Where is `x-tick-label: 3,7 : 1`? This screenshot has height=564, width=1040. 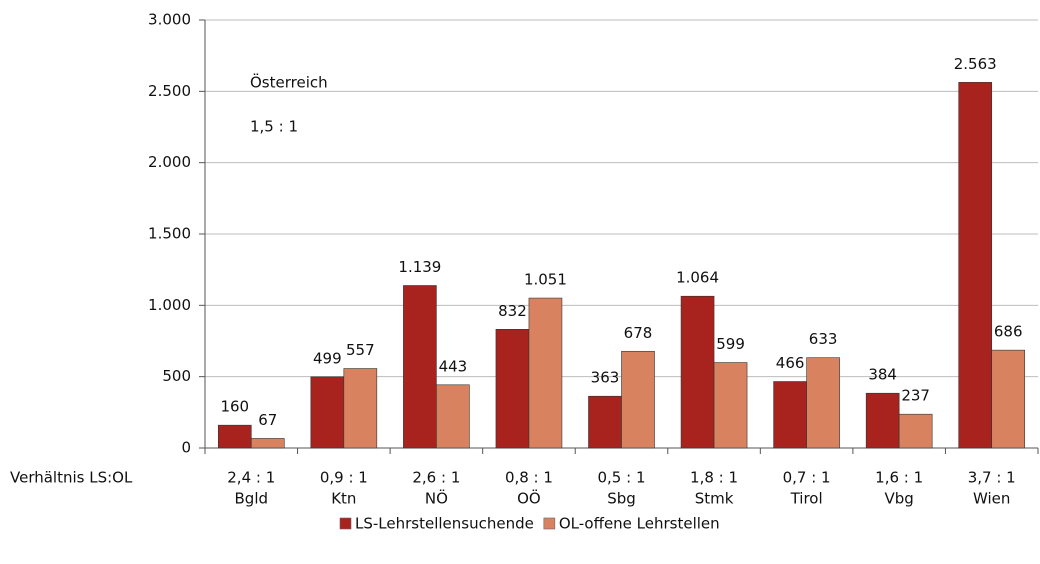 x-tick-label: 3,7 : 1 is located at coordinates (992, 478).